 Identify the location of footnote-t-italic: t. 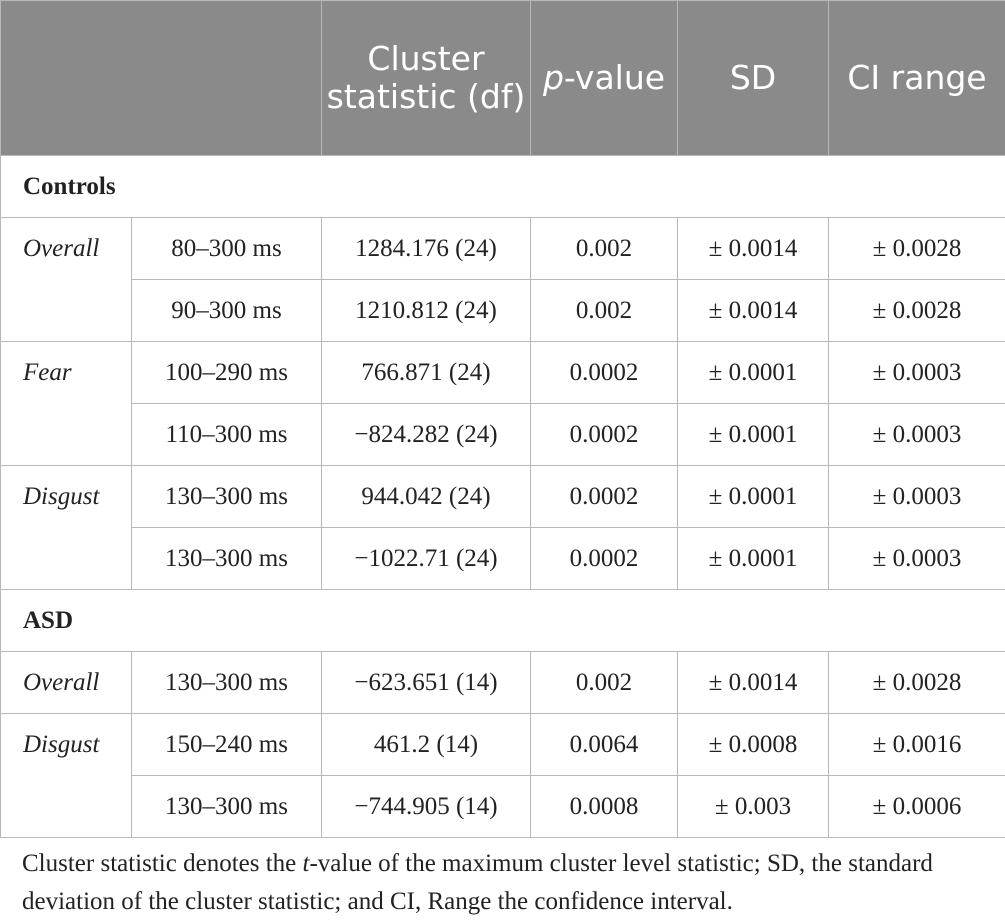
(306, 863).